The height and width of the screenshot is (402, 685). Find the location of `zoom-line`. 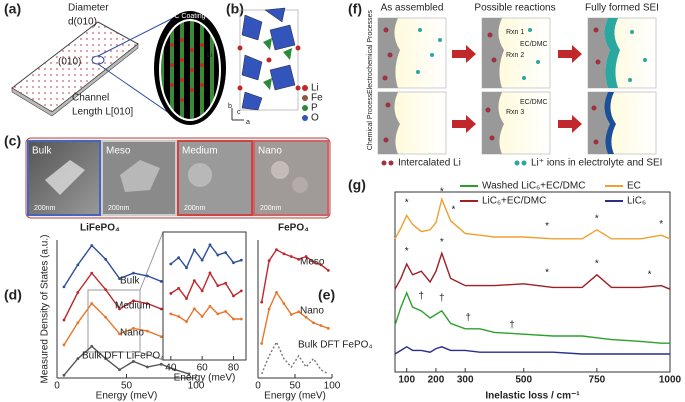

zoom-line is located at coordinates (151, 356).